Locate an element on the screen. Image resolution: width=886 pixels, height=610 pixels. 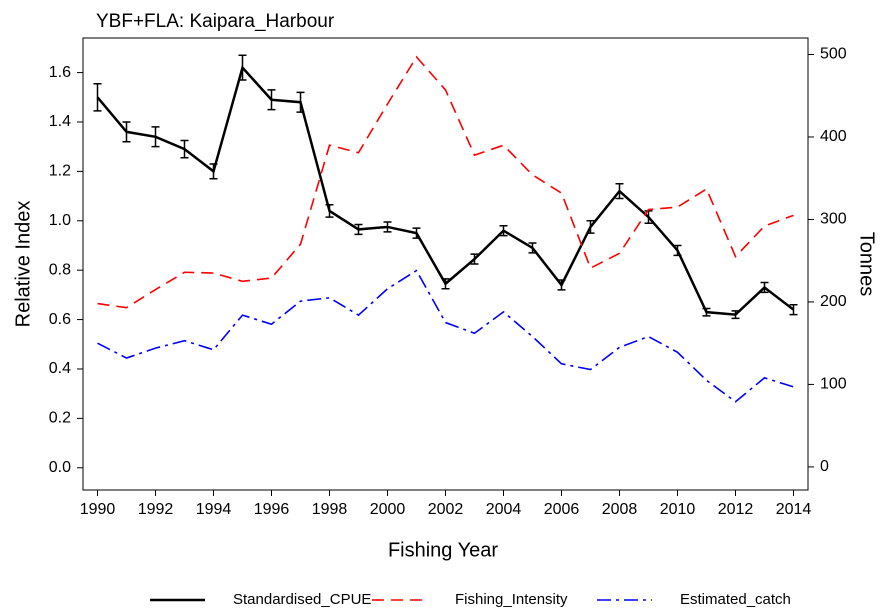
x-tick-label: 1990 is located at coordinates (98, 509).